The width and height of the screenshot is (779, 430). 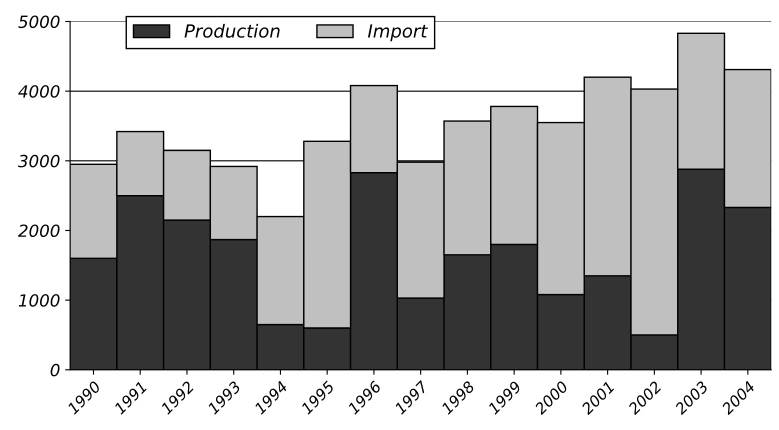 What do you see at coordinates (232, 31) in the screenshot?
I see `legend-label: Production` at bounding box center [232, 31].